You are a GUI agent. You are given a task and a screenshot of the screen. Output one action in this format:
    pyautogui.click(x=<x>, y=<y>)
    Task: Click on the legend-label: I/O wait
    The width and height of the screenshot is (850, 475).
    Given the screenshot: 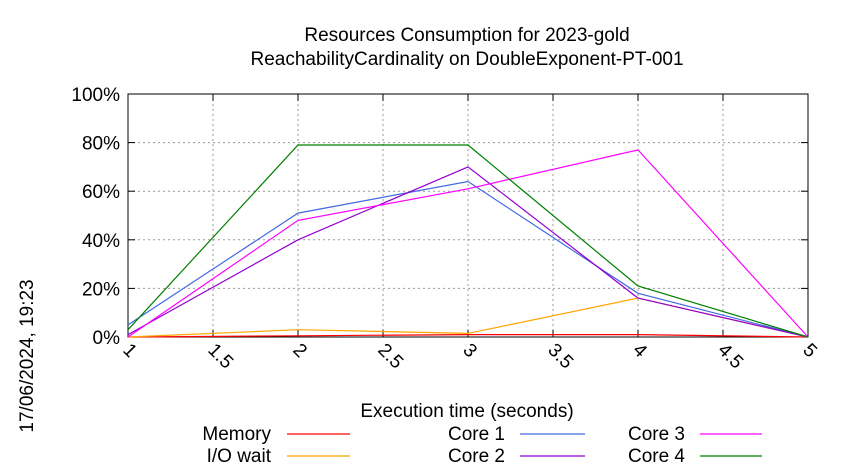 What is the action you would take?
    pyautogui.click(x=239, y=456)
    